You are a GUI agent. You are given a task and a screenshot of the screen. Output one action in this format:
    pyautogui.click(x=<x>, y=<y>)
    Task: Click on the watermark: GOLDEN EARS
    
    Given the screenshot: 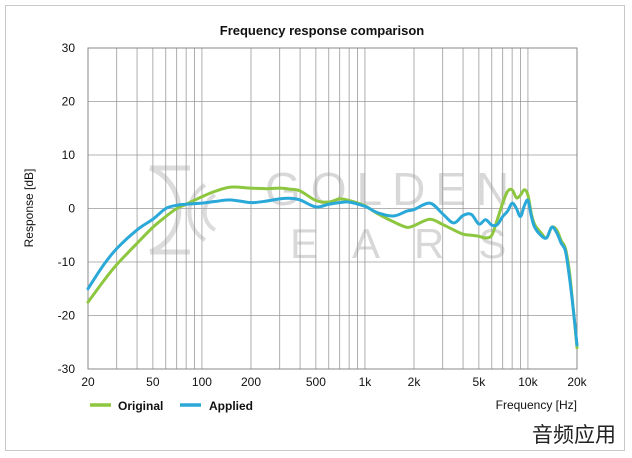 What is the action you would take?
    pyautogui.click(x=344, y=215)
    